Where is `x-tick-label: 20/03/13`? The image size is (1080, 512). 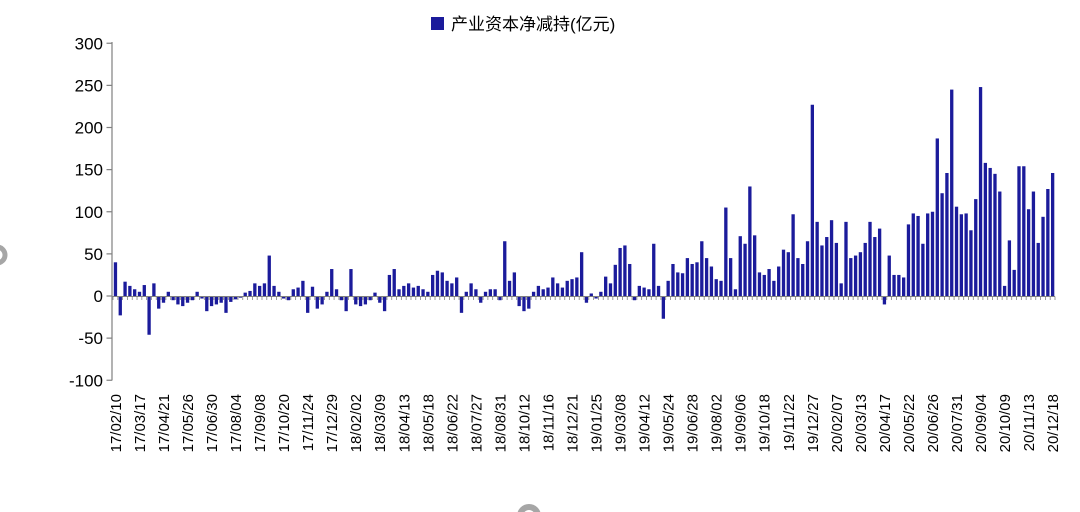
x-tick-label: 20/03/13 is located at coordinates (861, 423).